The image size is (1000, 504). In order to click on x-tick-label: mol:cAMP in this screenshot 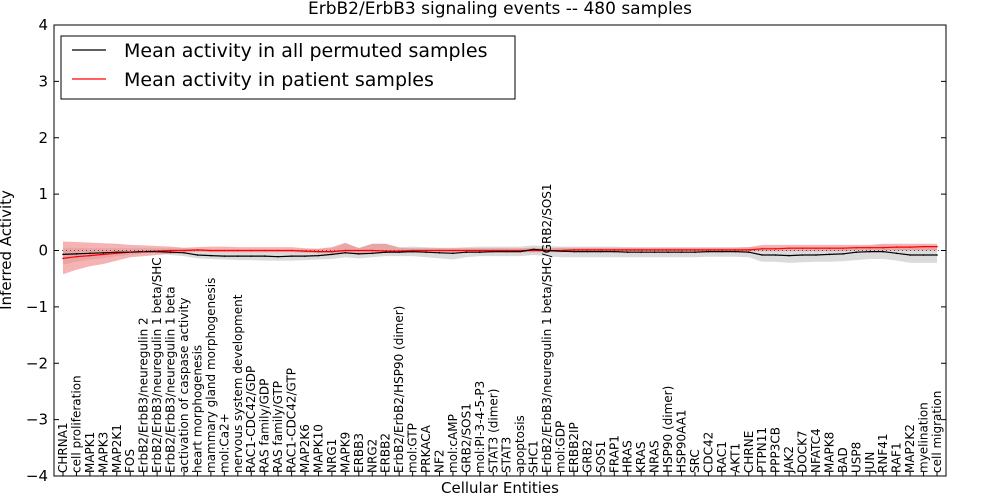, I will do `click(453, 443)`.